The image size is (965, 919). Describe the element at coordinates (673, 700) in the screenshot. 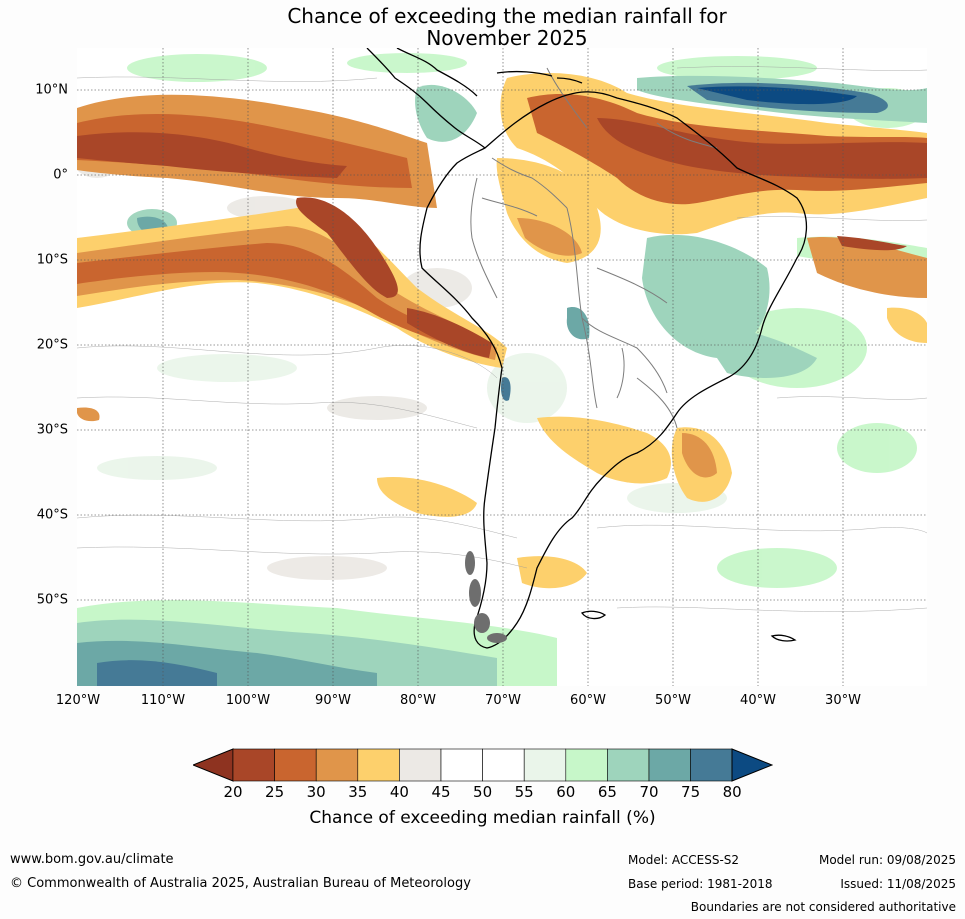

I see `lon-label-50w: 50°W` at that location.